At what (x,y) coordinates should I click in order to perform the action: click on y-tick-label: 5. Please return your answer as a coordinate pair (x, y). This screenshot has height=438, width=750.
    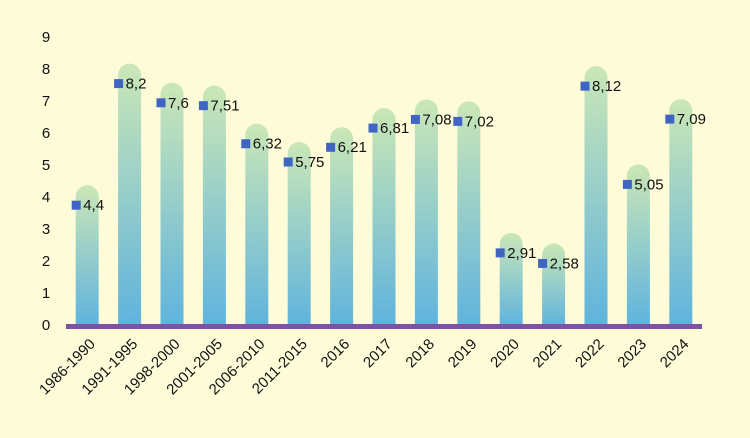
    Looking at the image, I should click on (46, 165).